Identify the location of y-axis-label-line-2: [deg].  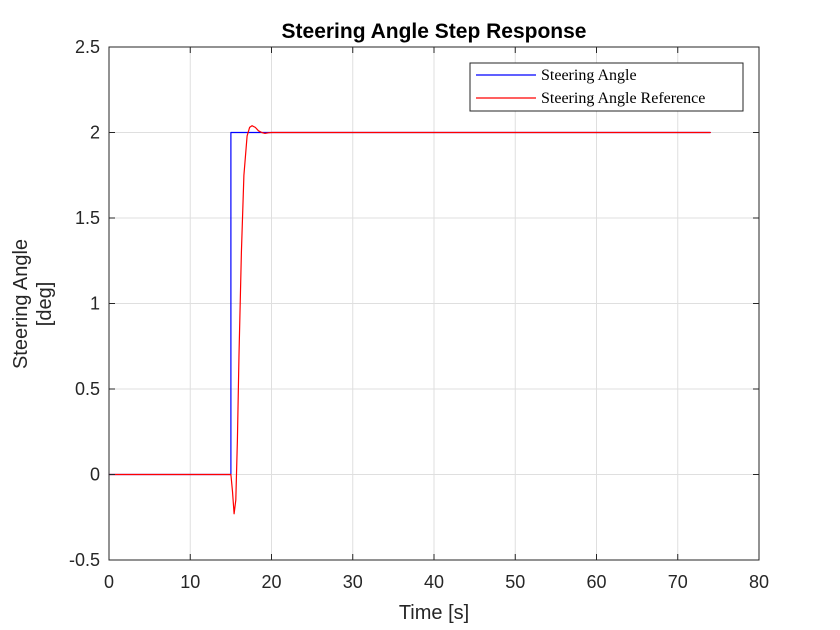
(45, 304).